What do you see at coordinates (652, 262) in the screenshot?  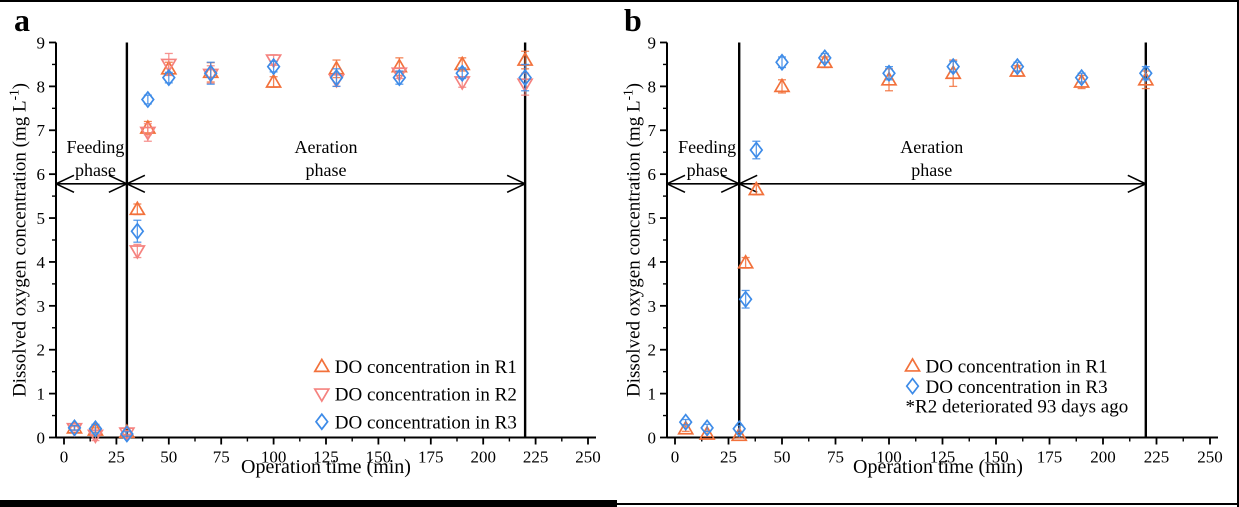 I see `y-tick-label: 4` at bounding box center [652, 262].